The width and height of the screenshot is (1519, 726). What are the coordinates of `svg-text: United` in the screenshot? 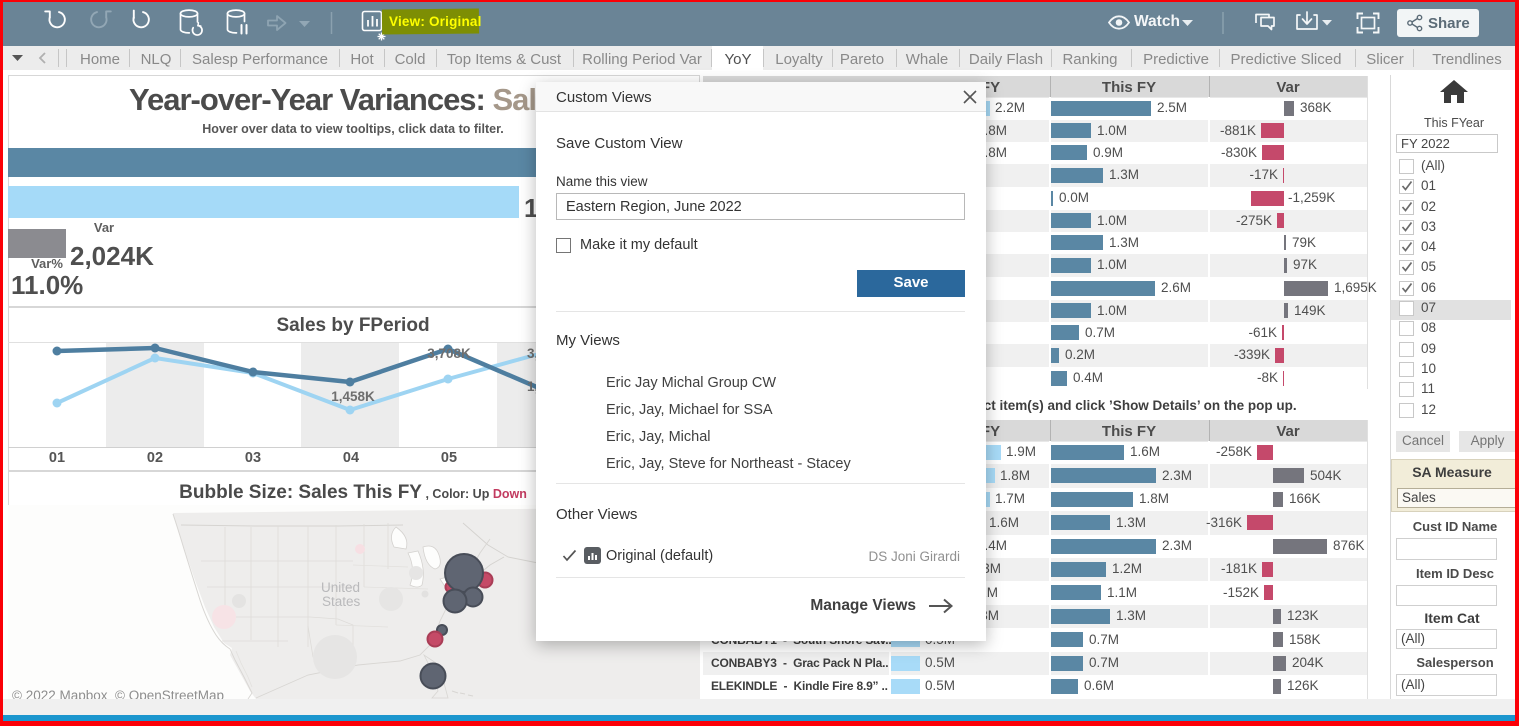 It's located at (340, 587).